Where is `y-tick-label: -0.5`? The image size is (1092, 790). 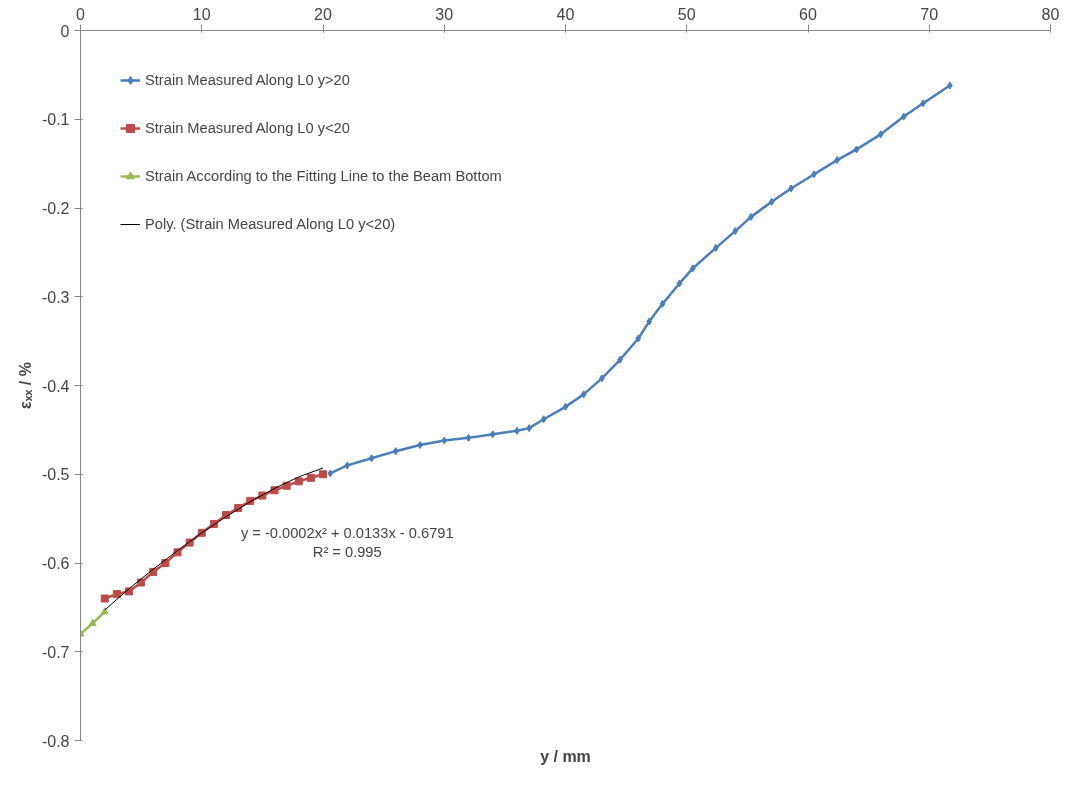 y-tick-label: -0.5 is located at coordinates (55, 475).